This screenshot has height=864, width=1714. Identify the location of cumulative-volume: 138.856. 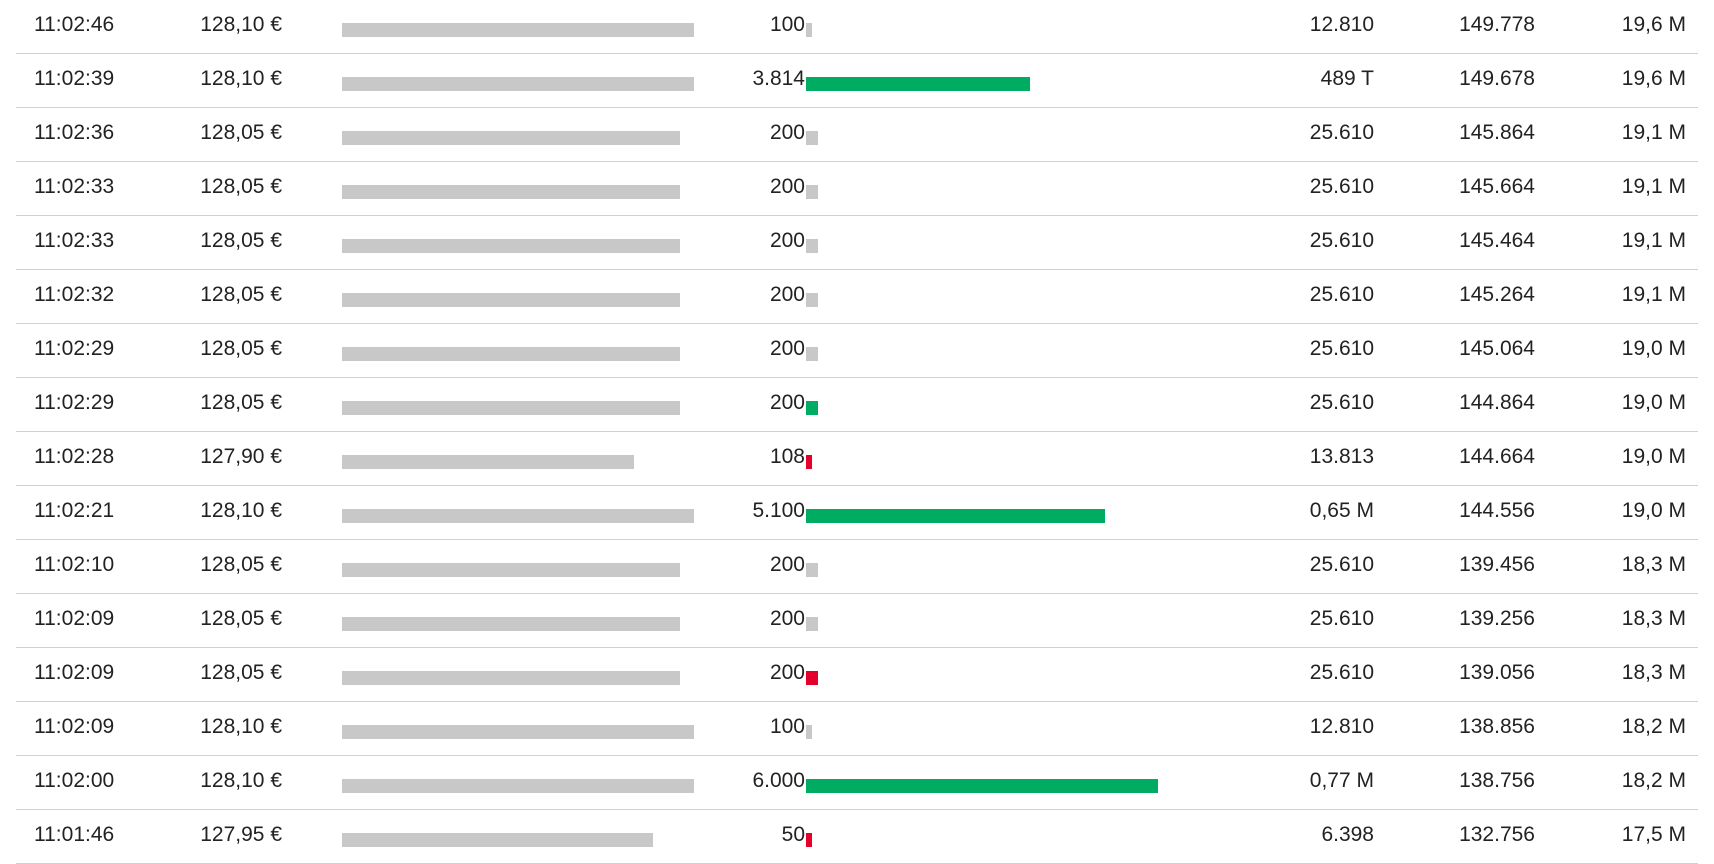
(1497, 726).